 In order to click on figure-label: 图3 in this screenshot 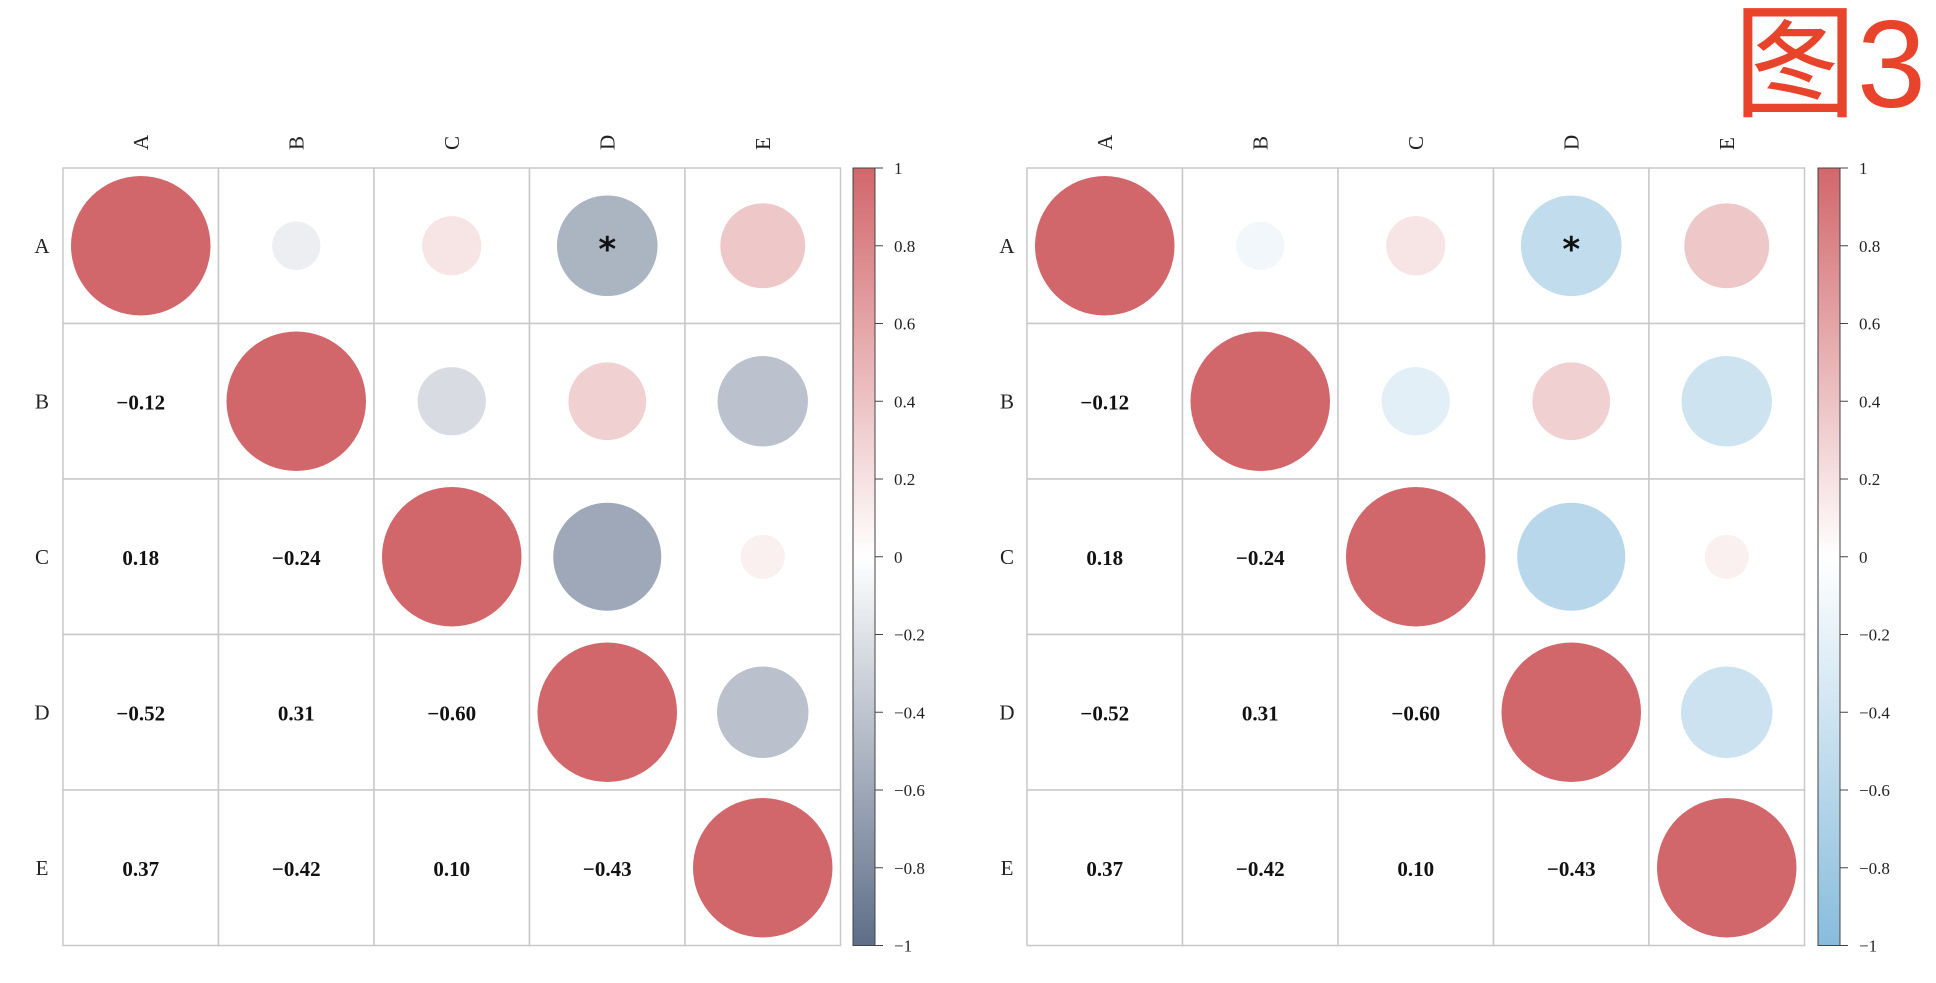, I will do `click(1829, 67)`.